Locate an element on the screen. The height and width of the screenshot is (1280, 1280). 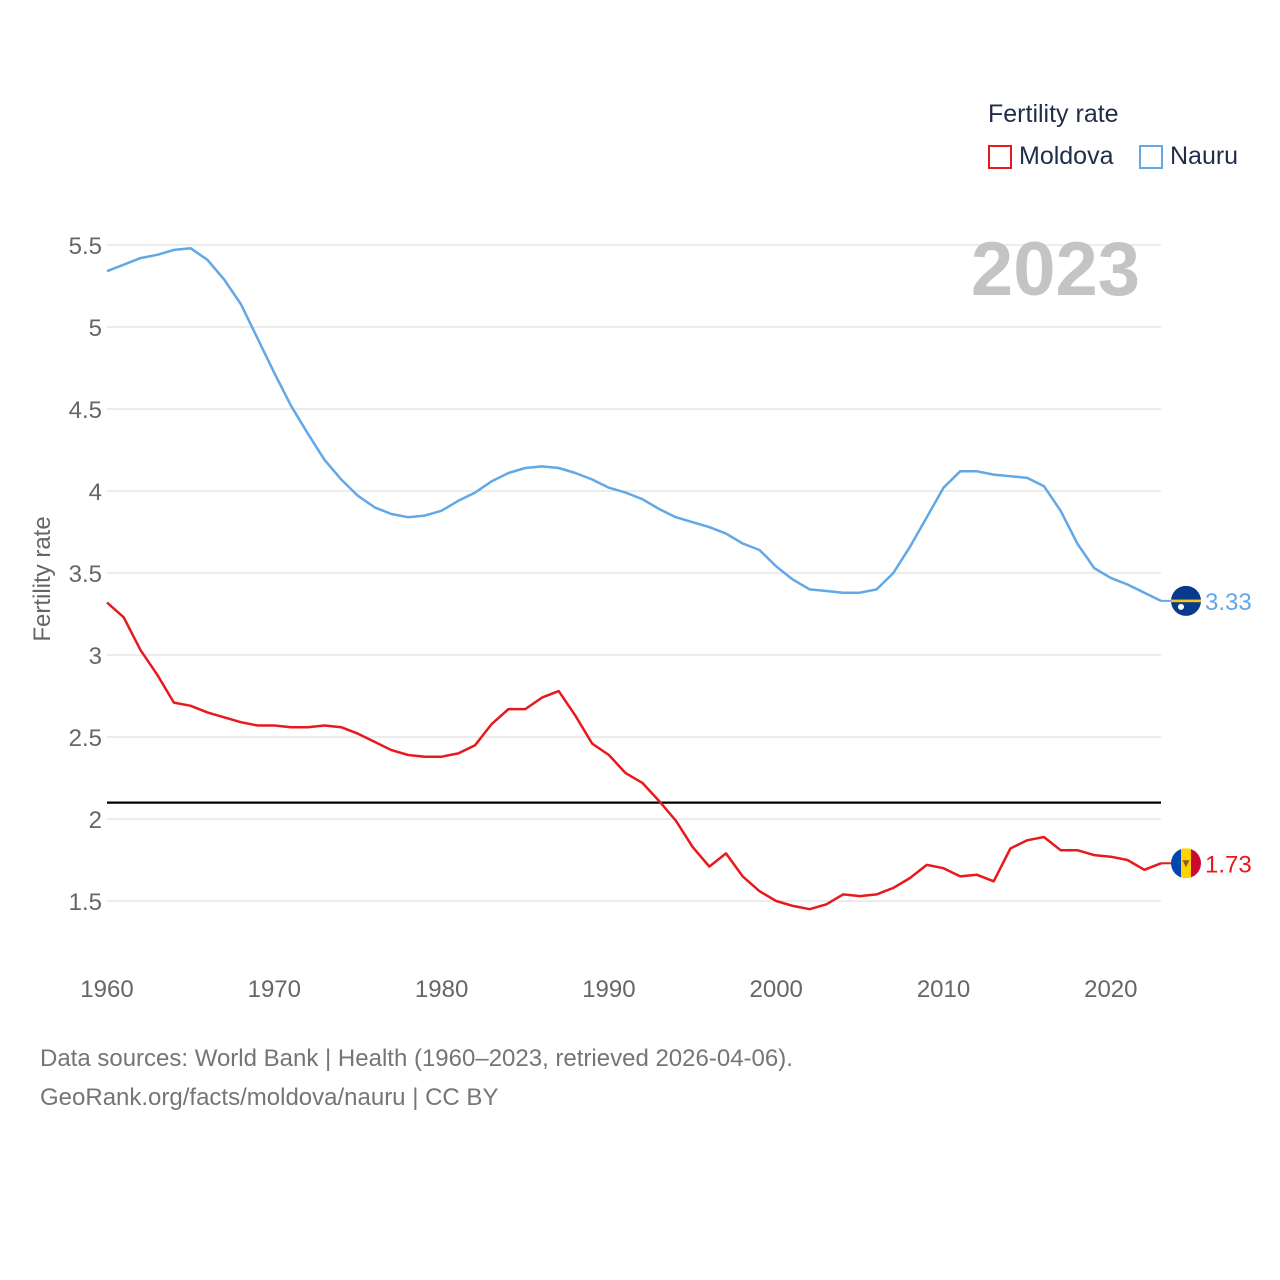
legend-swatch-moldova is located at coordinates (1000, 156).